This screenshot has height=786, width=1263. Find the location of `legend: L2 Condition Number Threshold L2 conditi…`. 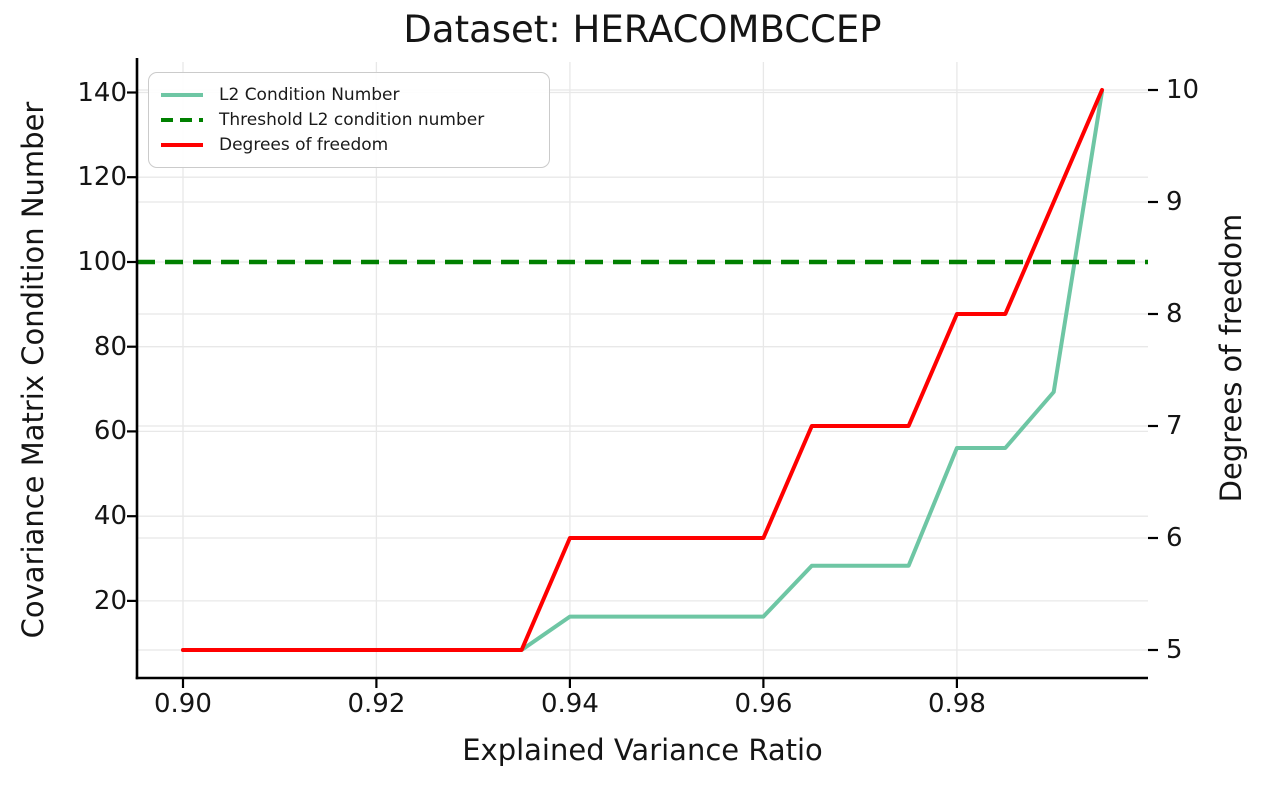

legend: L2 Condition Number Threshold L2 conditi… is located at coordinates (349, 120).